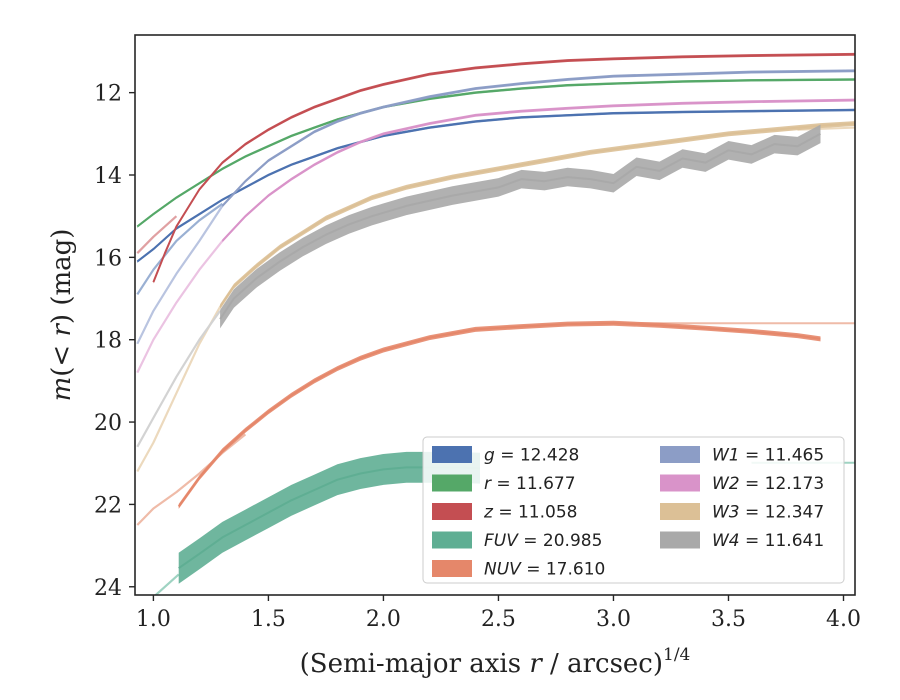 The height and width of the screenshot is (700, 900). Describe the element at coordinates (843, 619) in the screenshot. I see `x-tick-label: 4.0` at that location.